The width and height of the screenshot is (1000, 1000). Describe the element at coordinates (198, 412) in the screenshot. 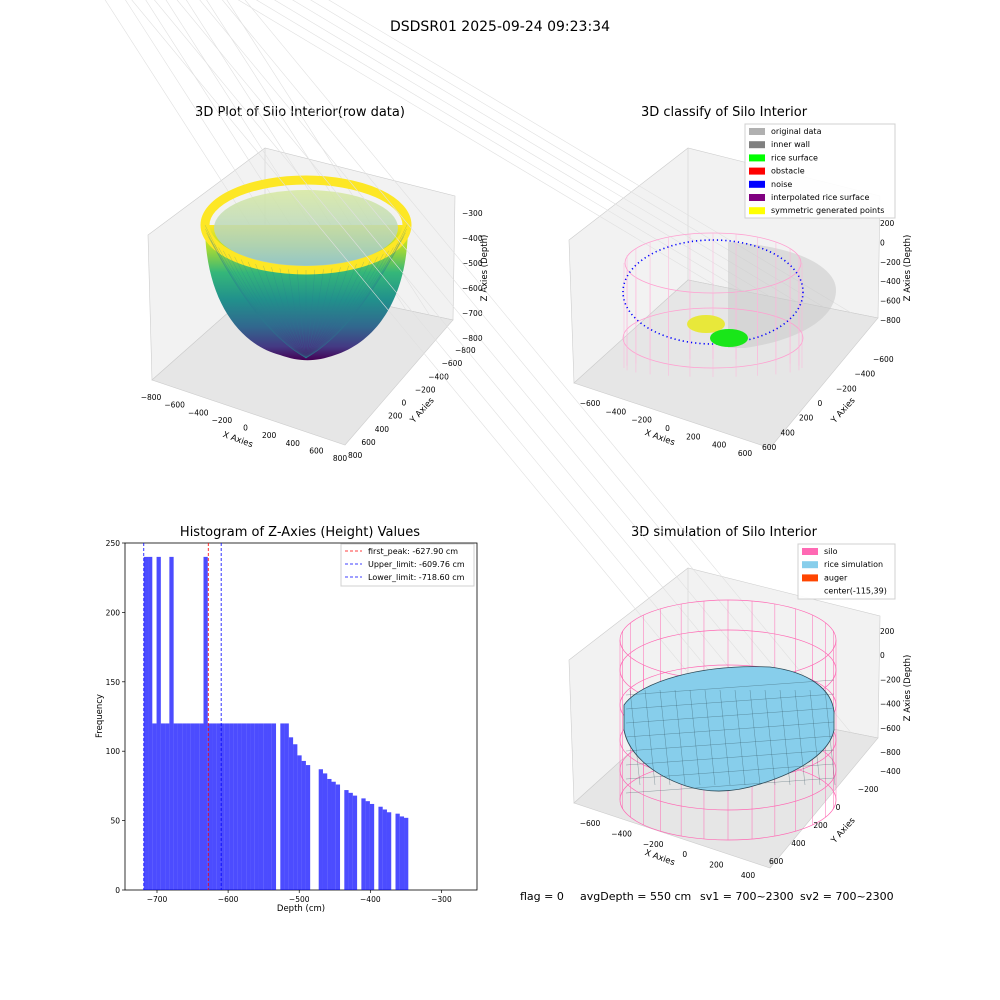

I see `raw-x-tick: −400` at that location.